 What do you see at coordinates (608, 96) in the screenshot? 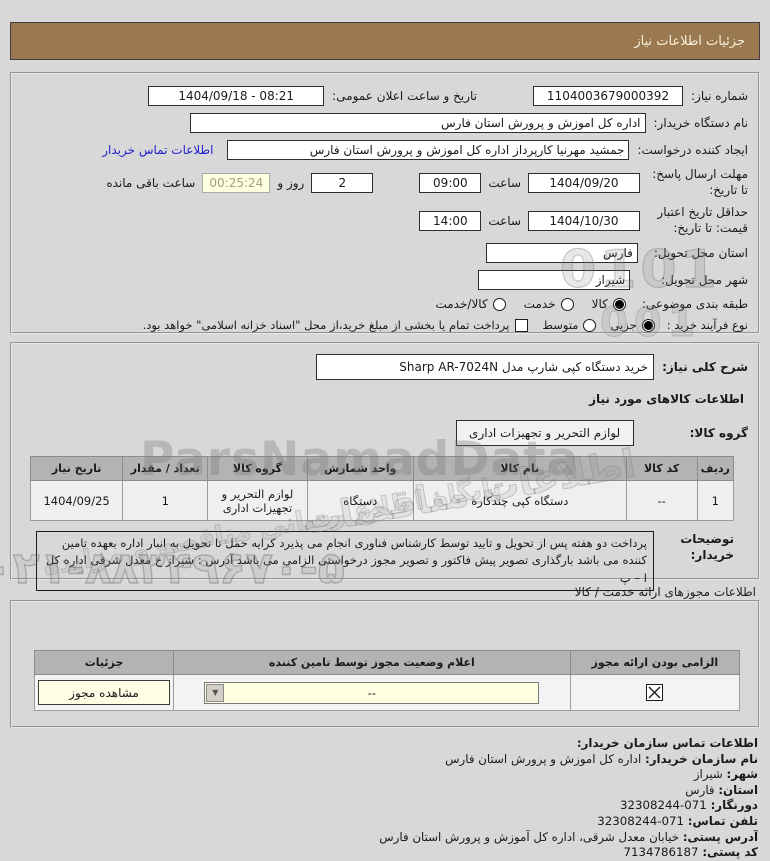
I see `need-number-field: 1104003679000392` at bounding box center [608, 96].